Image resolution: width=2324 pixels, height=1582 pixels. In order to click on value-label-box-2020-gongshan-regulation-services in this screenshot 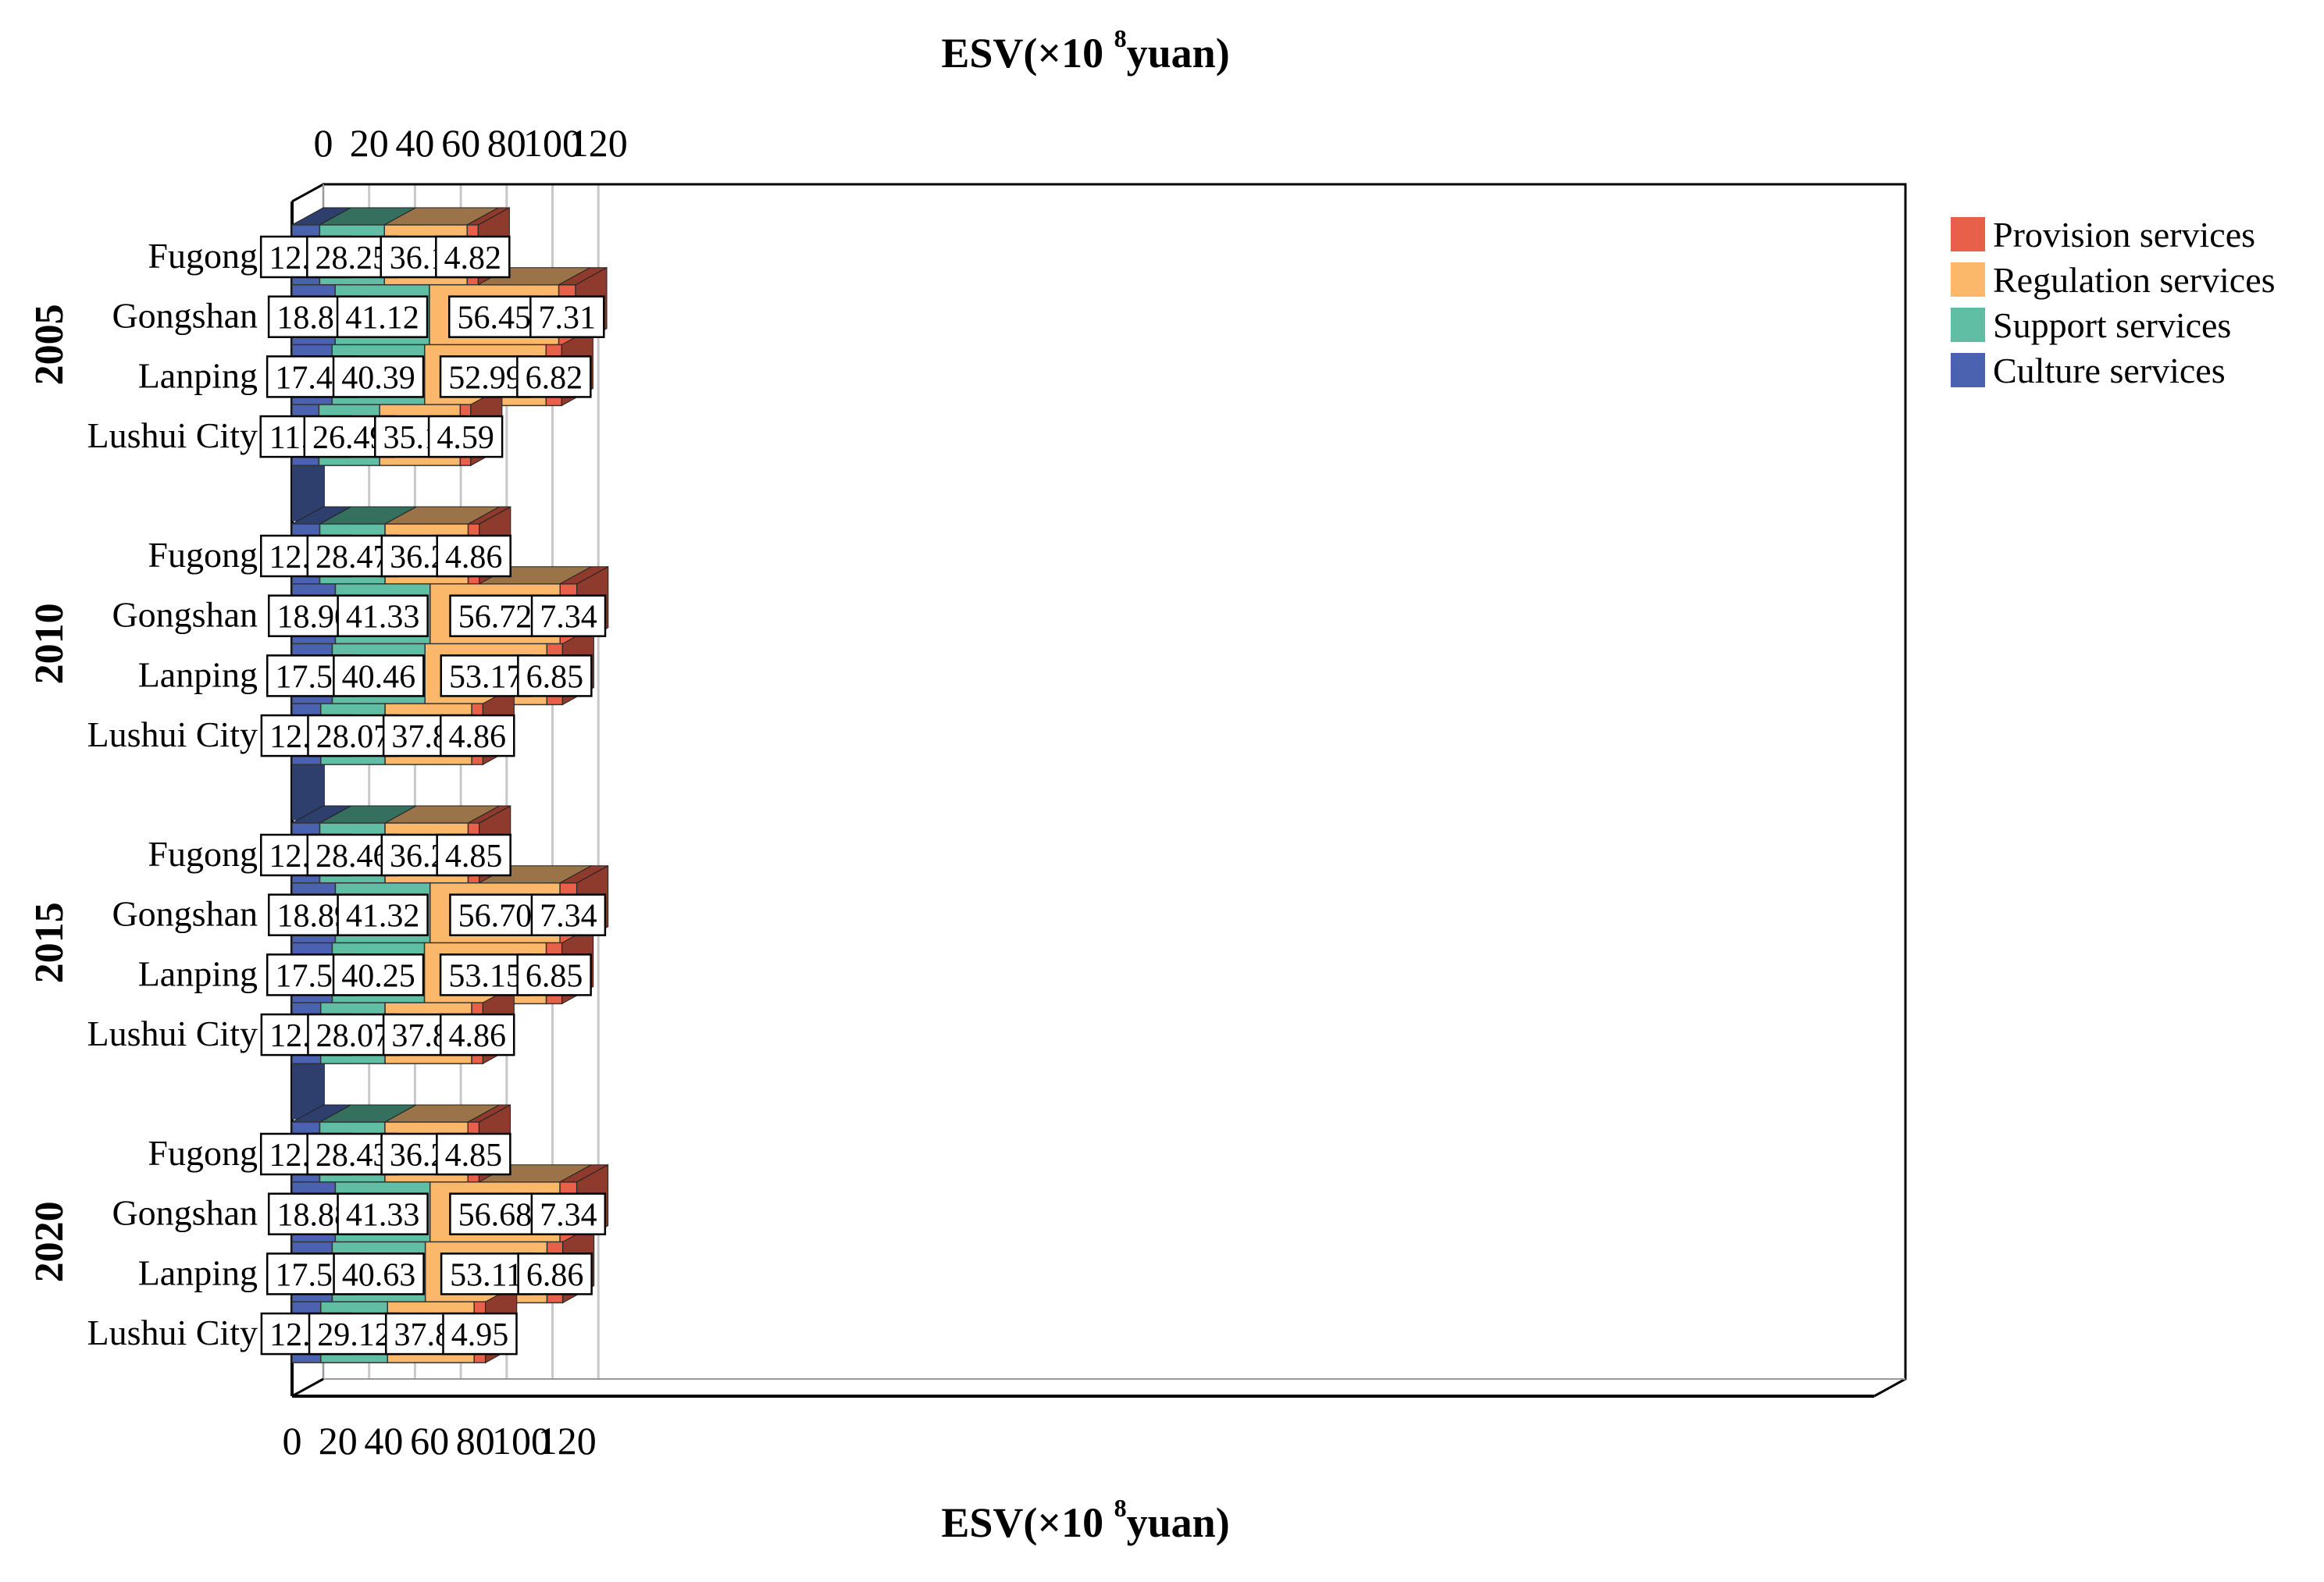, I will do `click(495, 1213)`.